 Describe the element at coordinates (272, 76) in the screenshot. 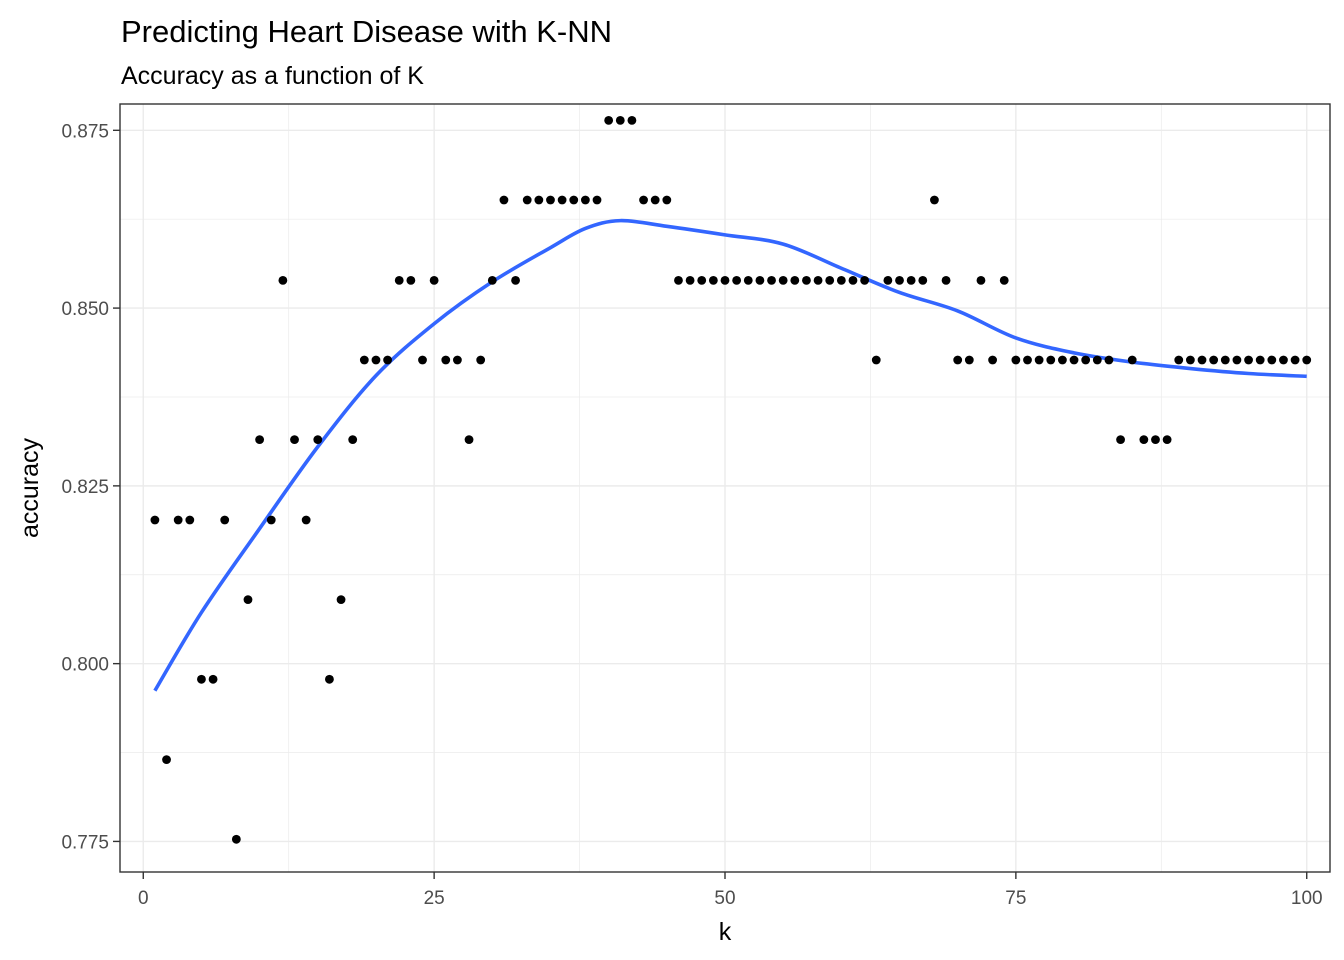

I see `chart-subtitle: Accuracy as a function of K` at that location.